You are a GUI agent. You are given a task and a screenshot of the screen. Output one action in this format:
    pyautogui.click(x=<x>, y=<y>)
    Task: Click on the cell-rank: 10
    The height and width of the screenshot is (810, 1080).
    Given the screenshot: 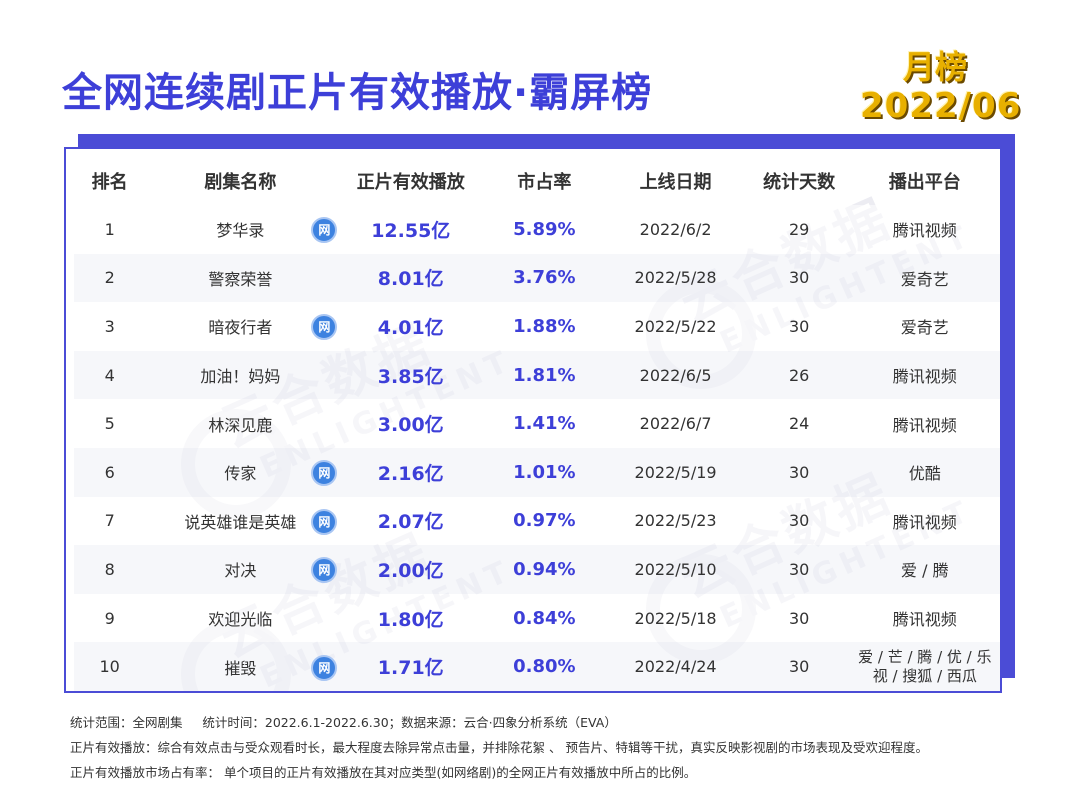 What is the action you would take?
    pyautogui.click(x=110, y=666)
    